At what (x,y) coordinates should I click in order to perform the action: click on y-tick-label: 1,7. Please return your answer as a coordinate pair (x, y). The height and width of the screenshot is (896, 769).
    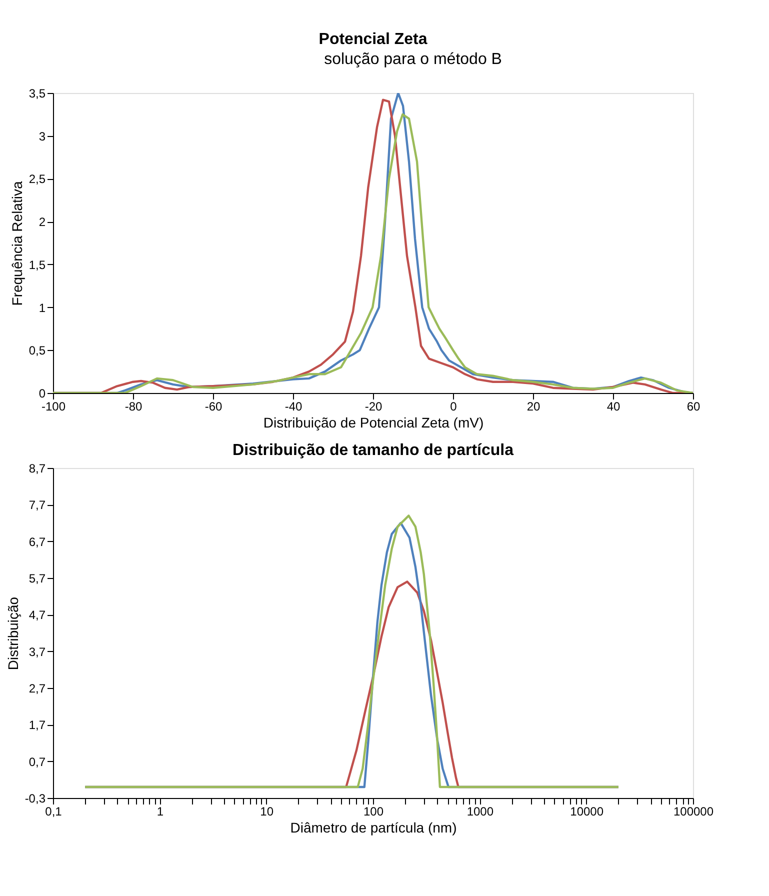
    Looking at the image, I should click on (37, 725).